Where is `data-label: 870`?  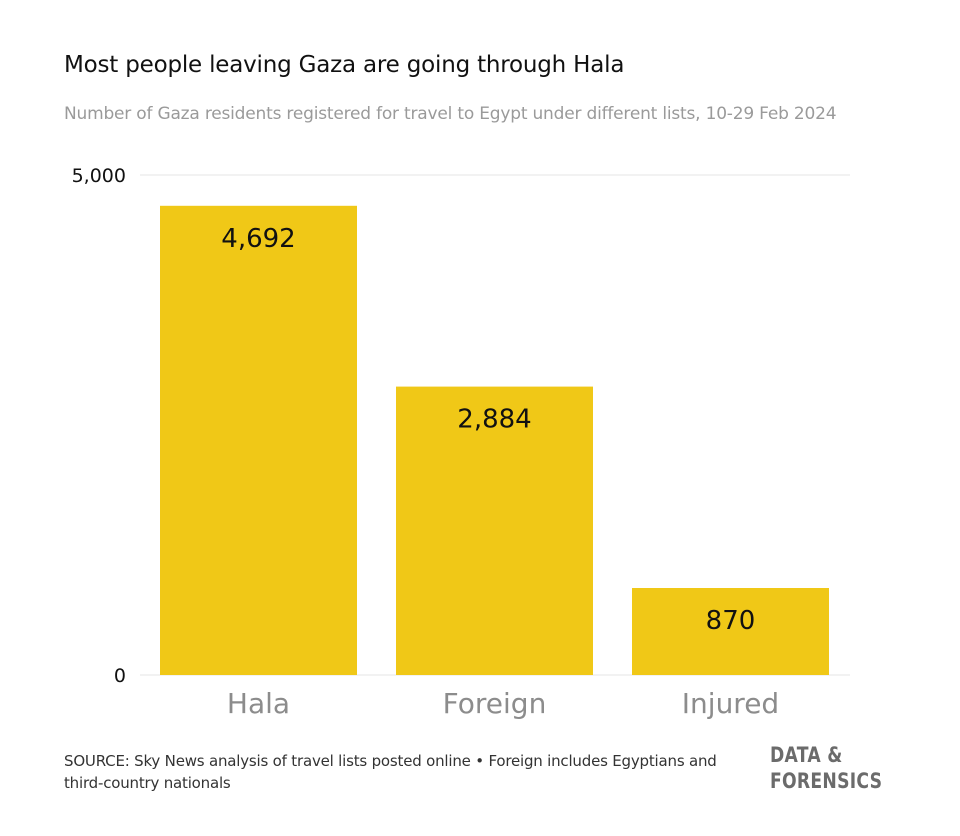
data-label: 870 is located at coordinates (731, 621).